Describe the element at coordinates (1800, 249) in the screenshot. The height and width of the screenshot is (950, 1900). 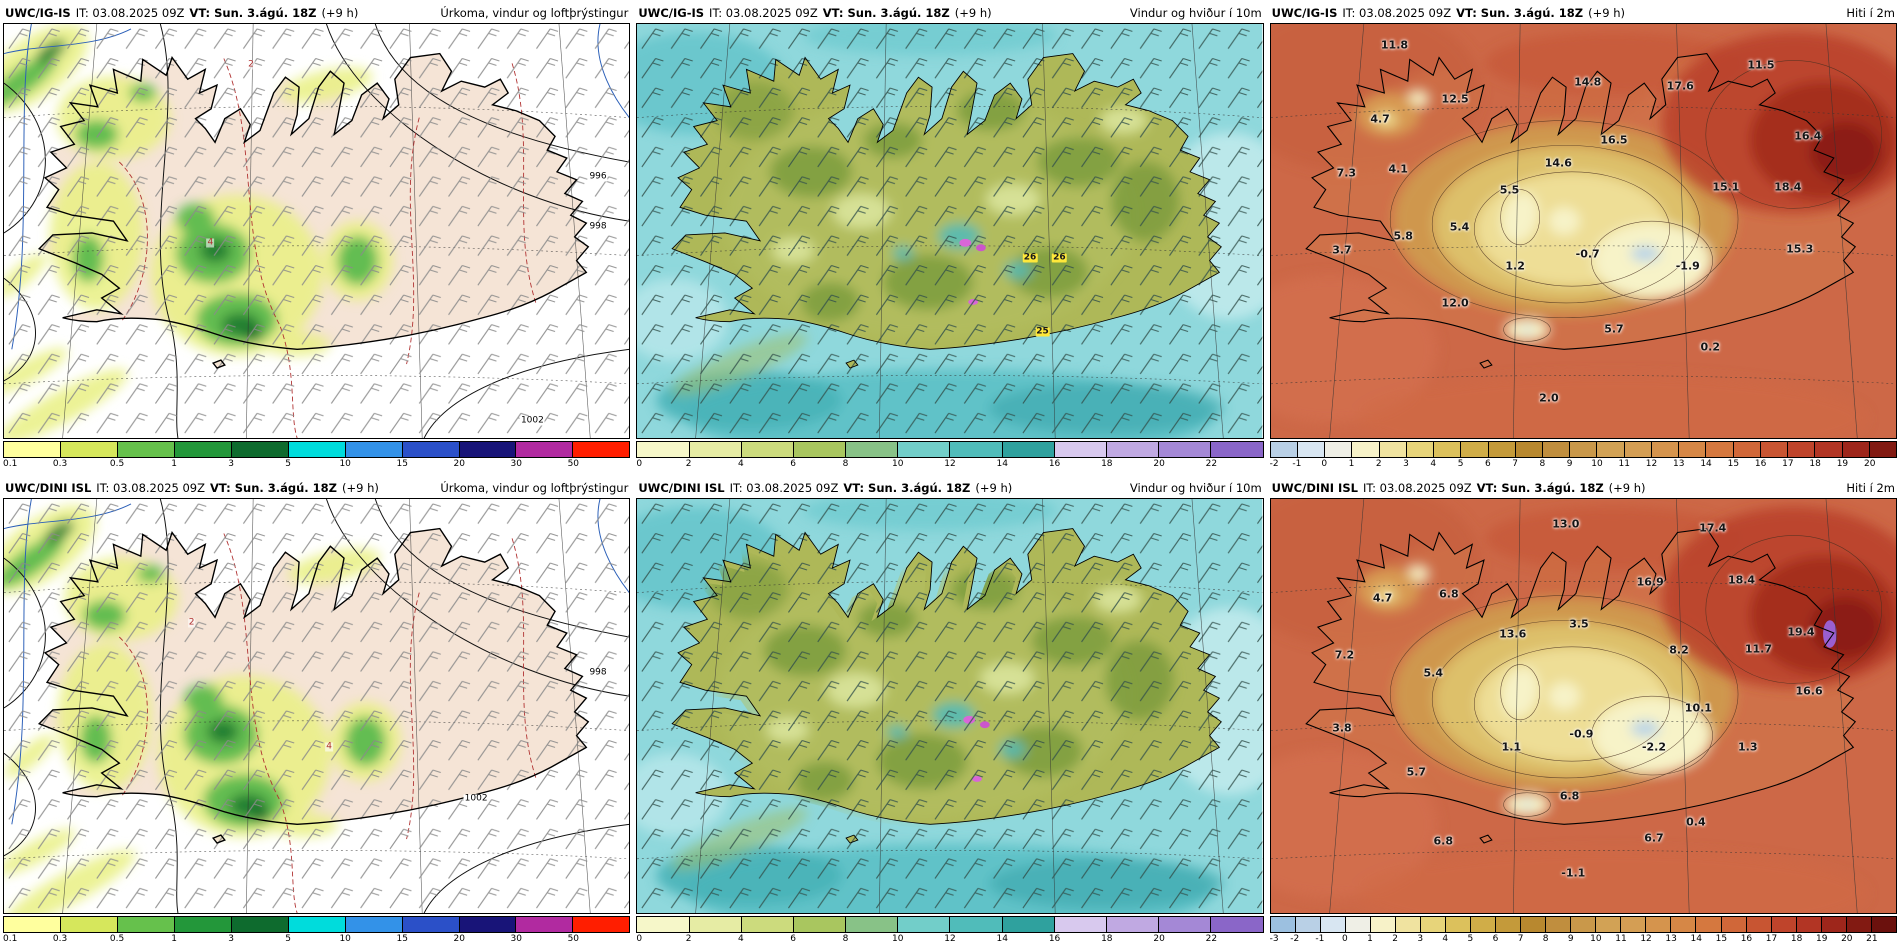
I see `temp-label: 15.3` at that location.